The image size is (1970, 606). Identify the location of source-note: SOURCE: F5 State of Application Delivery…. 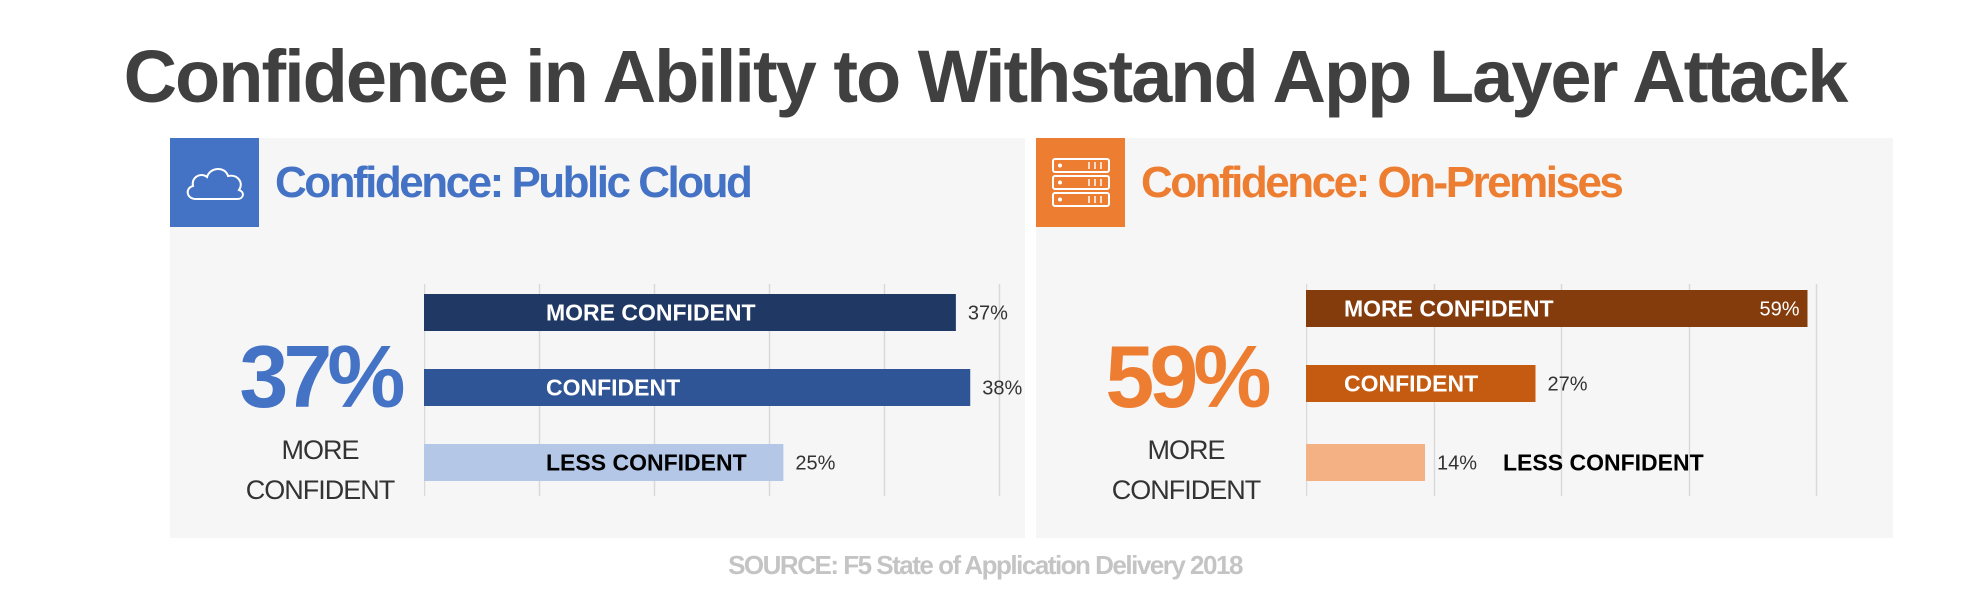
(985, 565).